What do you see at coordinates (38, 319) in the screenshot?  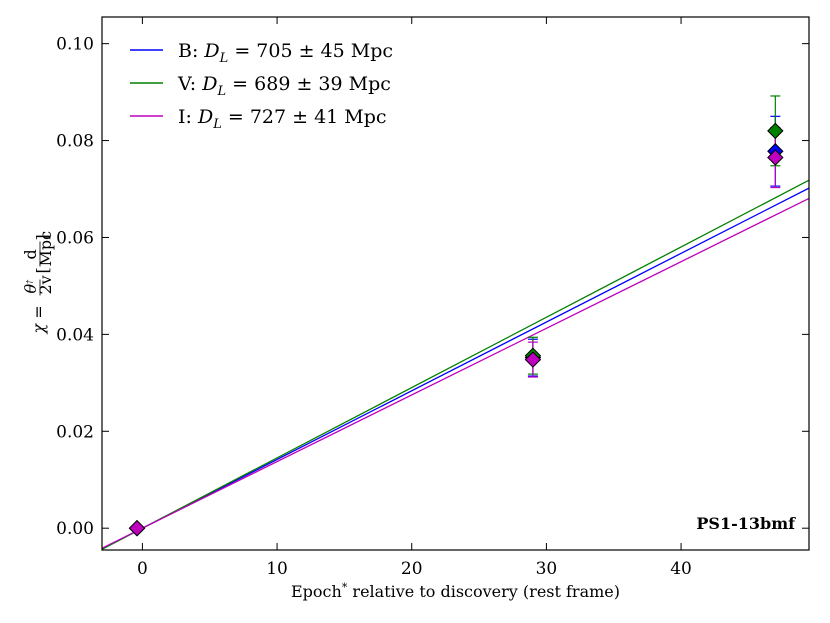 I see `y-label-lhs: χ =` at bounding box center [38, 319].